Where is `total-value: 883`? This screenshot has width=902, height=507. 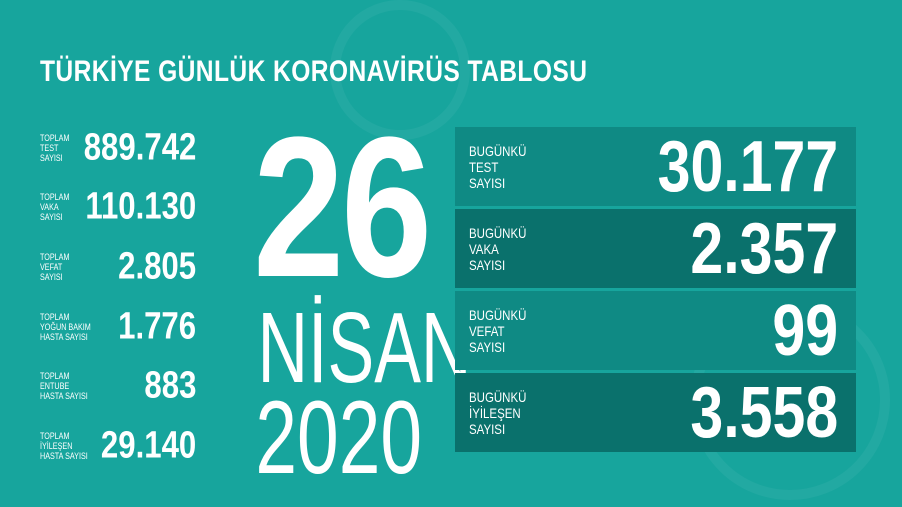 total-value: 883 is located at coordinates (170, 385).